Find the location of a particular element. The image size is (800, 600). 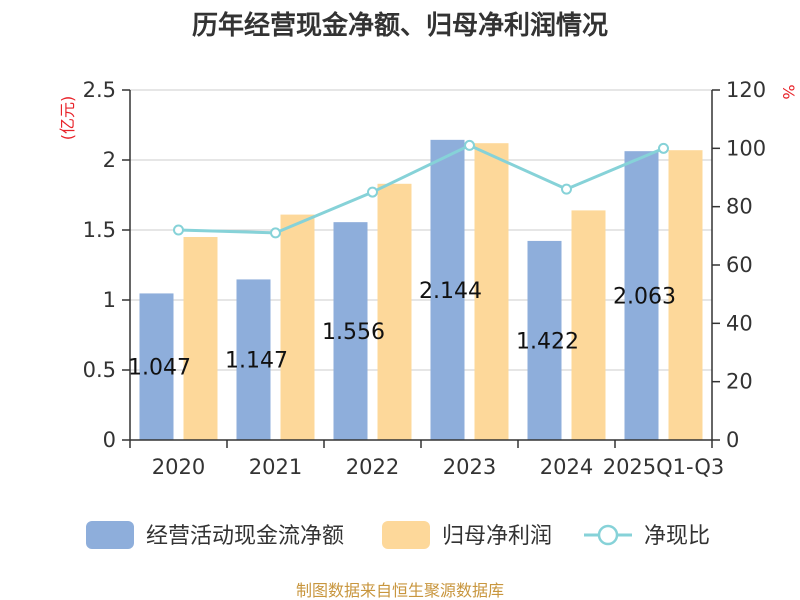

x-tick-label: 2022 is located at coordinates (372, 467).